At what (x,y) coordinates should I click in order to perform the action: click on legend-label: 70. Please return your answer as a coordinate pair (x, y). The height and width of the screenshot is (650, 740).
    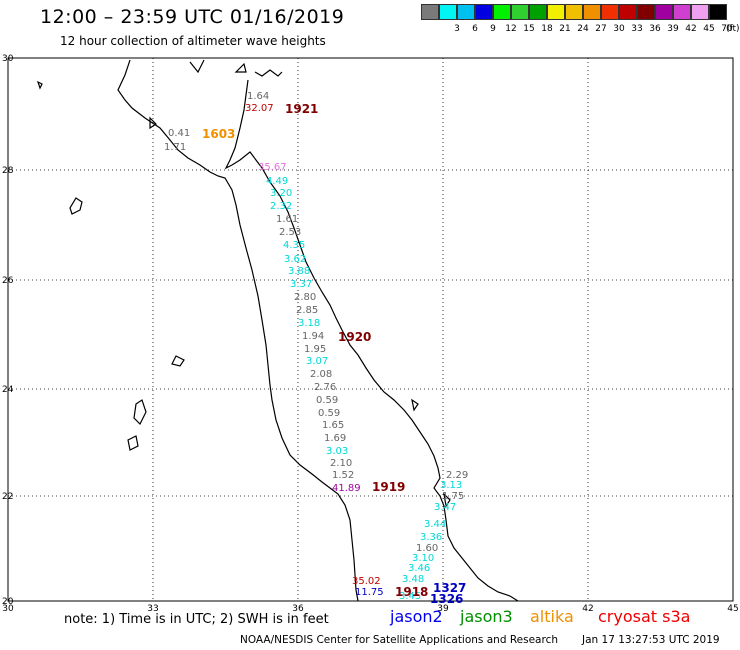
    Looking at the image, I should click on (727, 29).